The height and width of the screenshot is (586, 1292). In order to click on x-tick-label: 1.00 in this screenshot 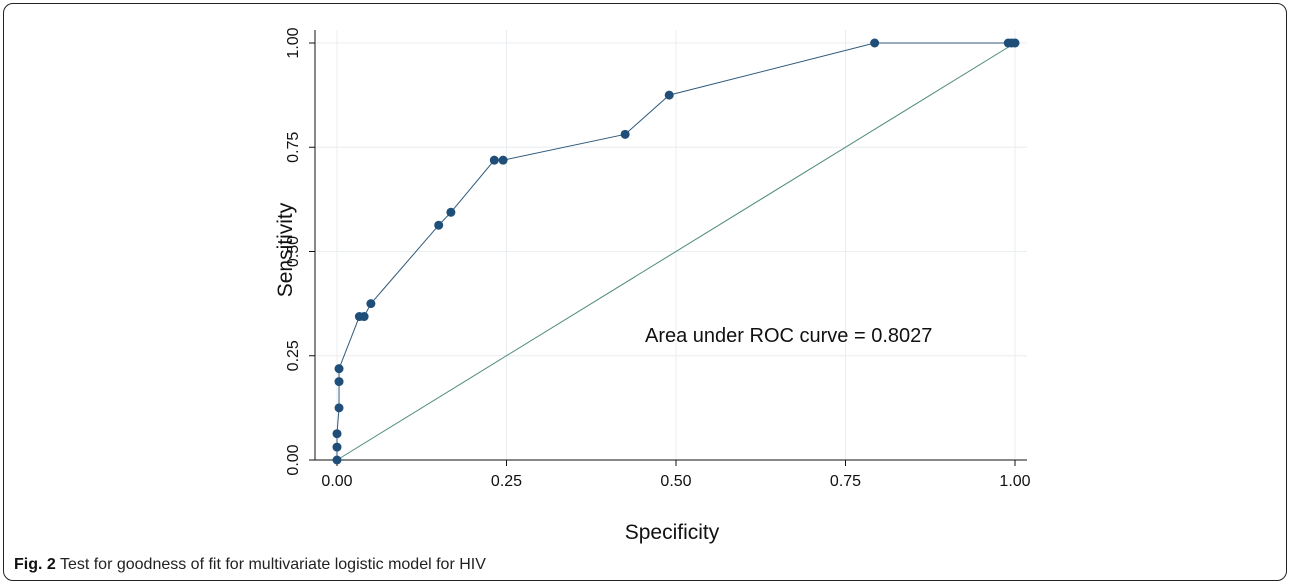, I will do `click(1014, 481)`.